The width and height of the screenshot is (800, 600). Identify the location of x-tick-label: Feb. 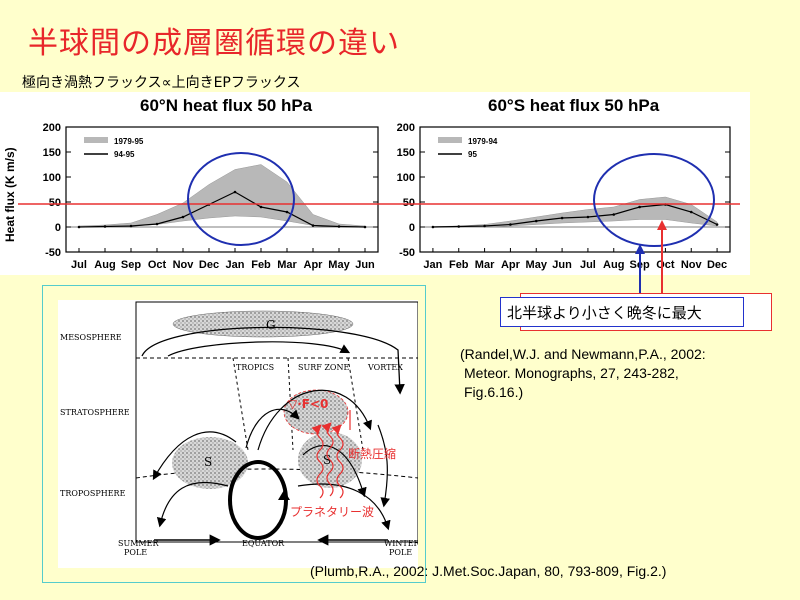
(261, 265).